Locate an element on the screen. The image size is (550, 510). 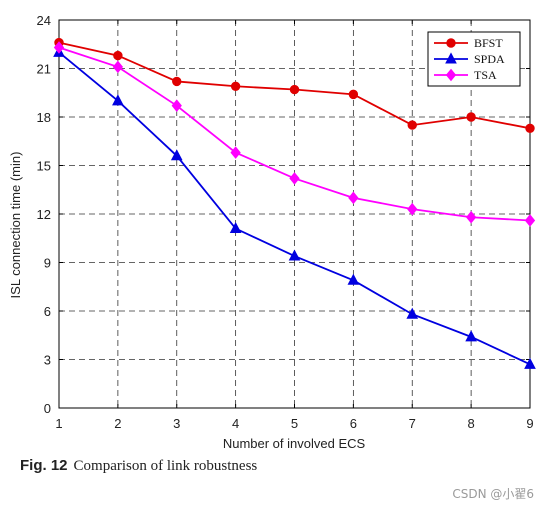
figure-caption: Fig. 12 Comparison of link robustness is located at coordinates (138, 466).